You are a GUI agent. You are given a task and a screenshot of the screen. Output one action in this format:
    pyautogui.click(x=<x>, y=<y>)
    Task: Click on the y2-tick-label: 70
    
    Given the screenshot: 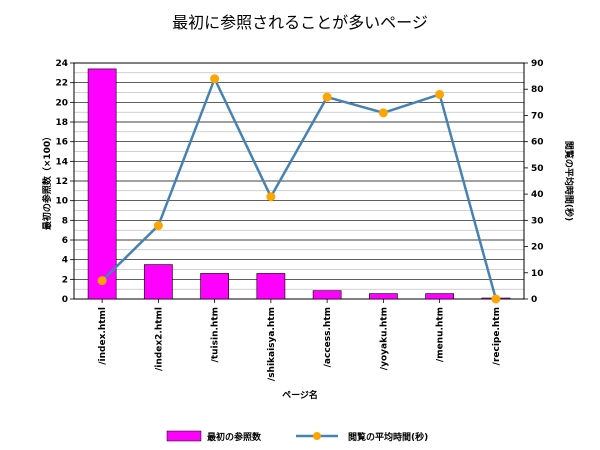 What is the action you would take?
    pyautogui.click(x=537, y=116)
    